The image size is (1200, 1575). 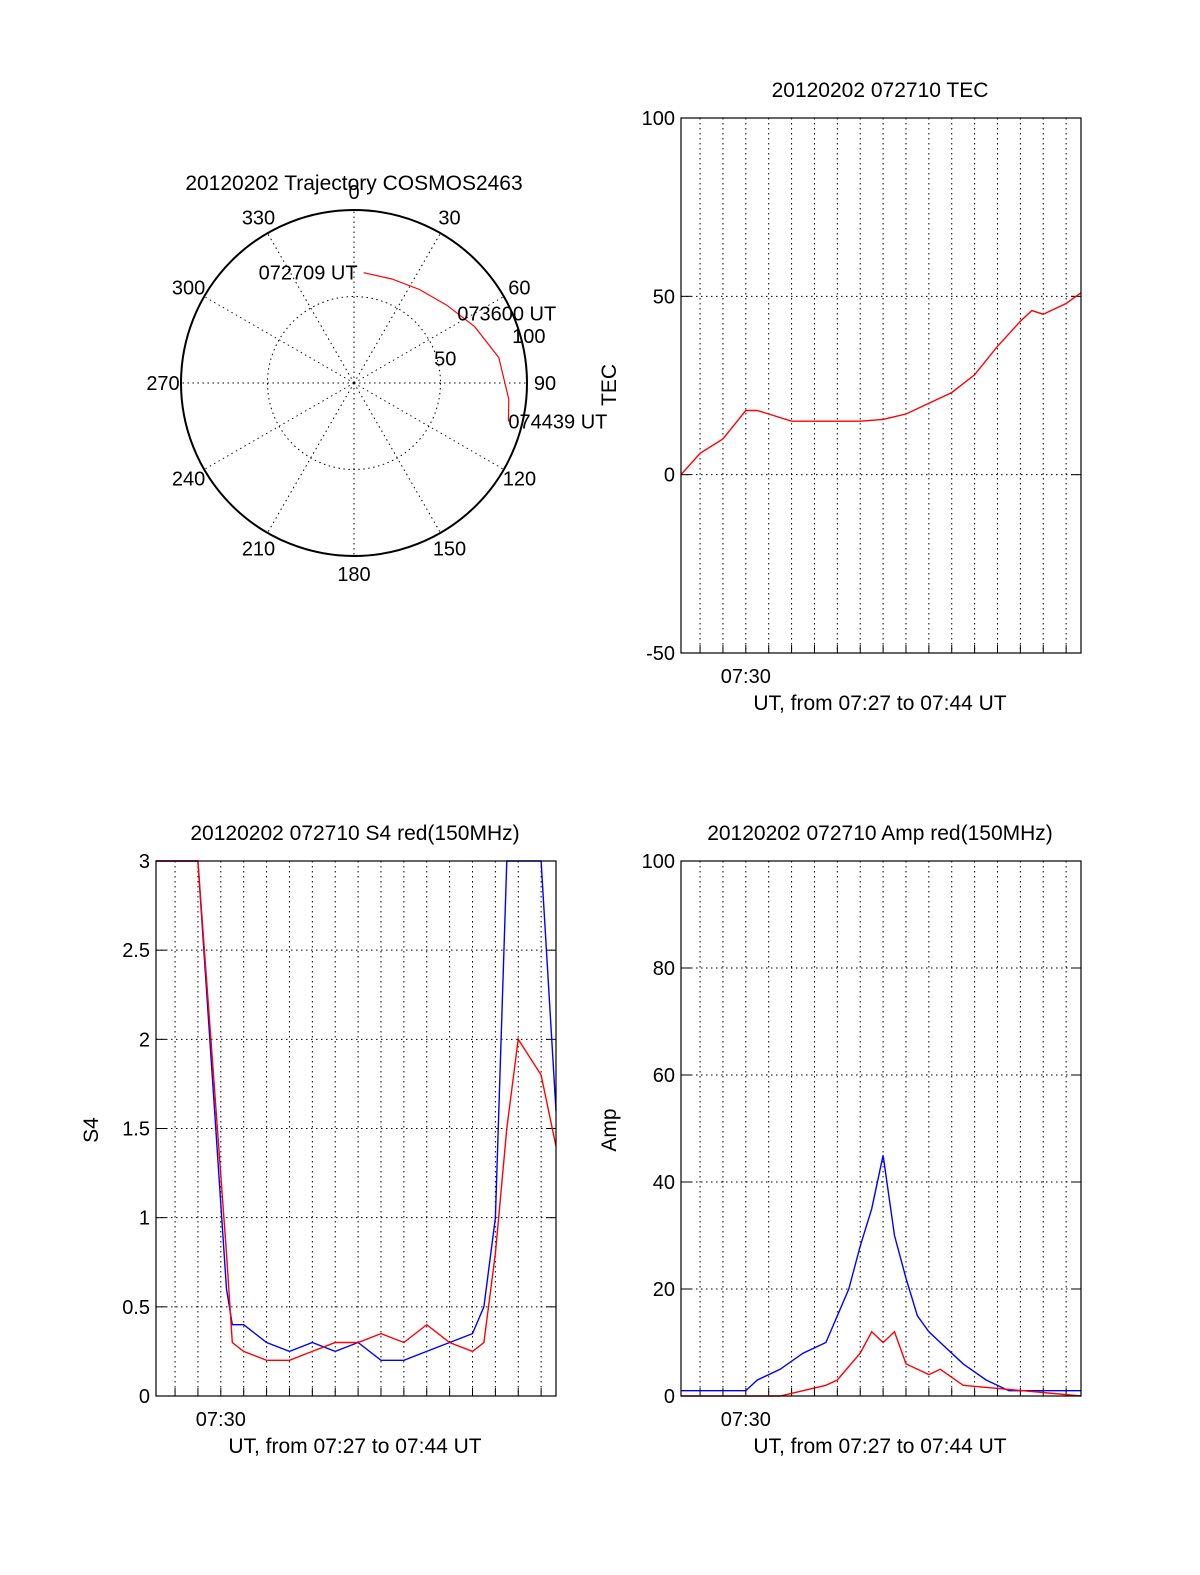 I want to click on azimuth-label: 150, so click(x=449, y=549).